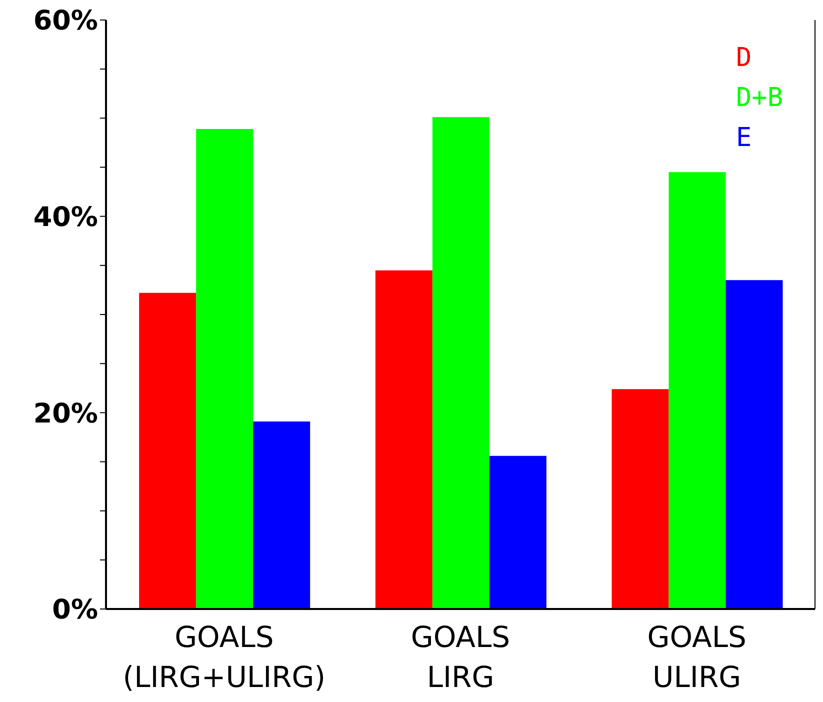 This screenshot has height=702, width=823. I want to click on x-tick-label: GOALS LIRG, so click(460, 657).